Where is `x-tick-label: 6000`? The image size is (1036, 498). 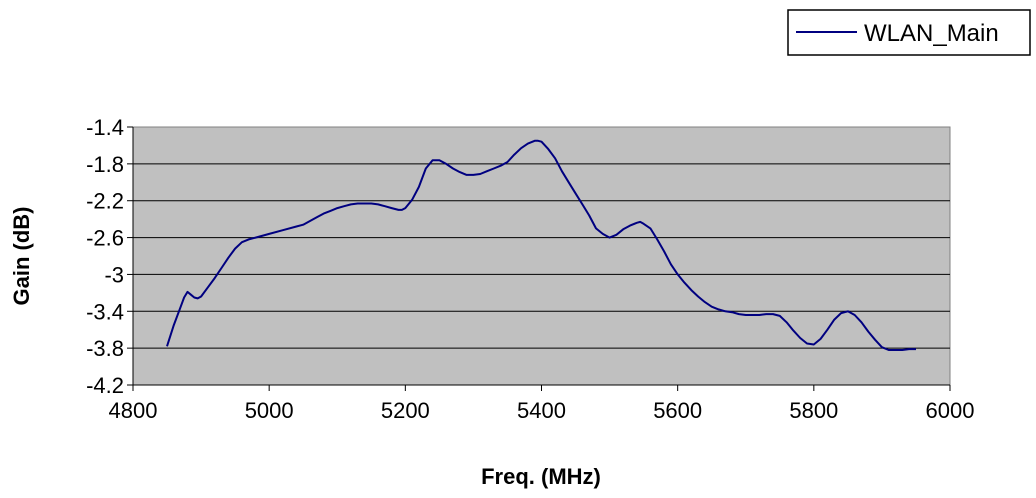
x-tick-label: 6000 is located at coordinates (950, 410).